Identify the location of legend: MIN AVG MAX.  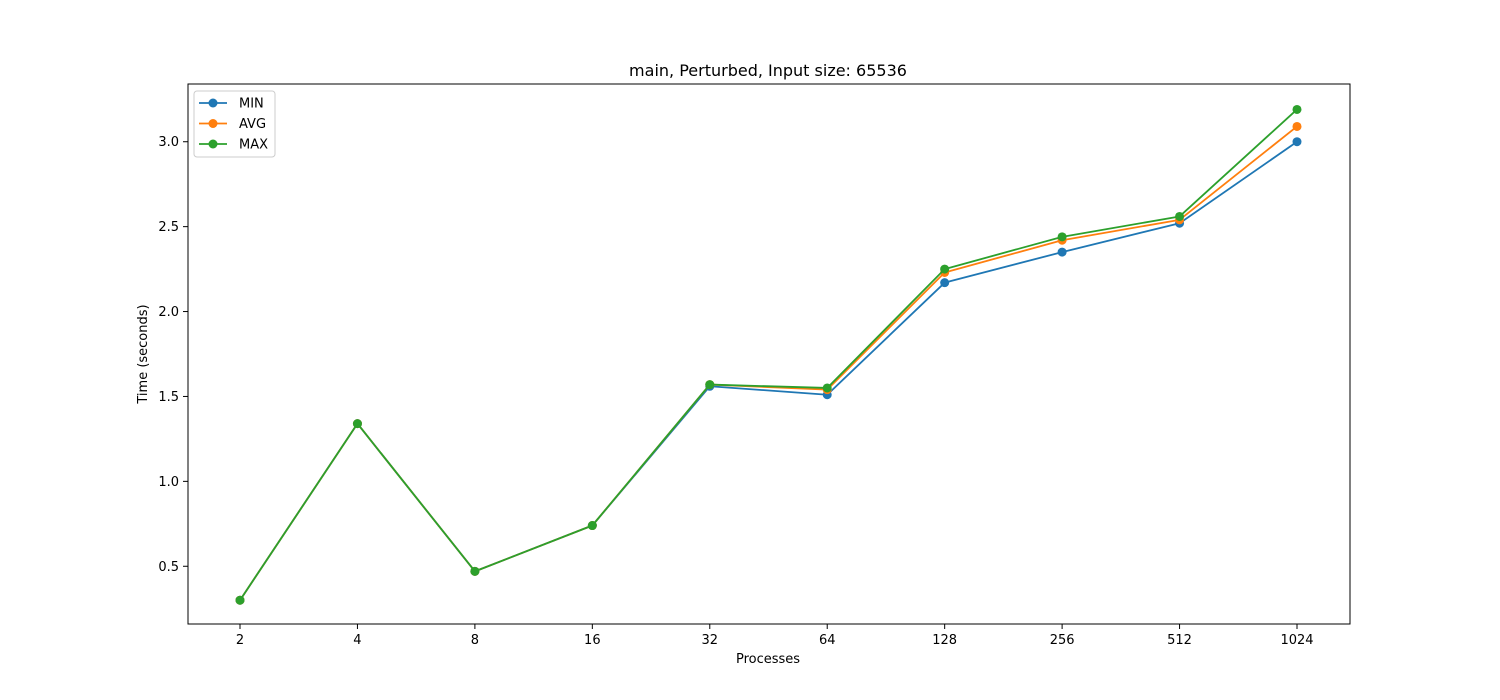
(234, 124).